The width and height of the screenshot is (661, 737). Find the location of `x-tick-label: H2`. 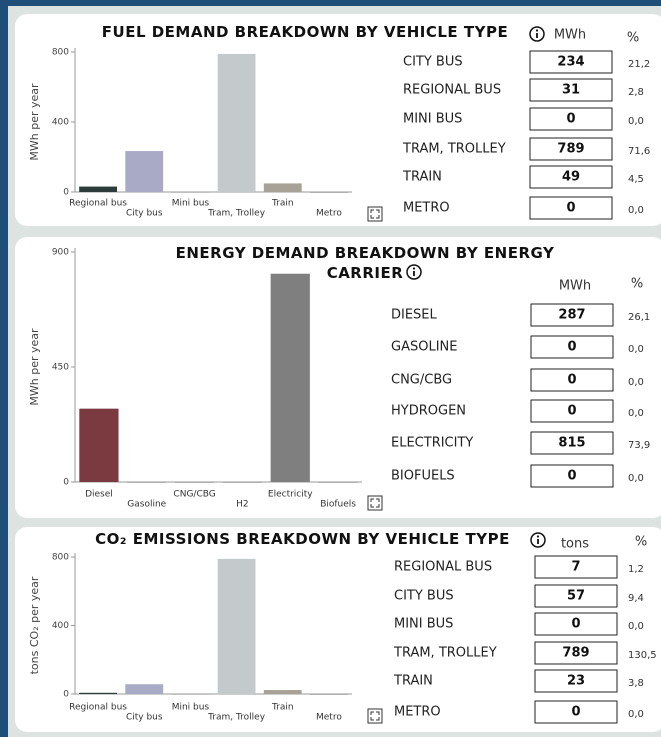

x-tick-label: H2 is located at coordinates (242, 505).